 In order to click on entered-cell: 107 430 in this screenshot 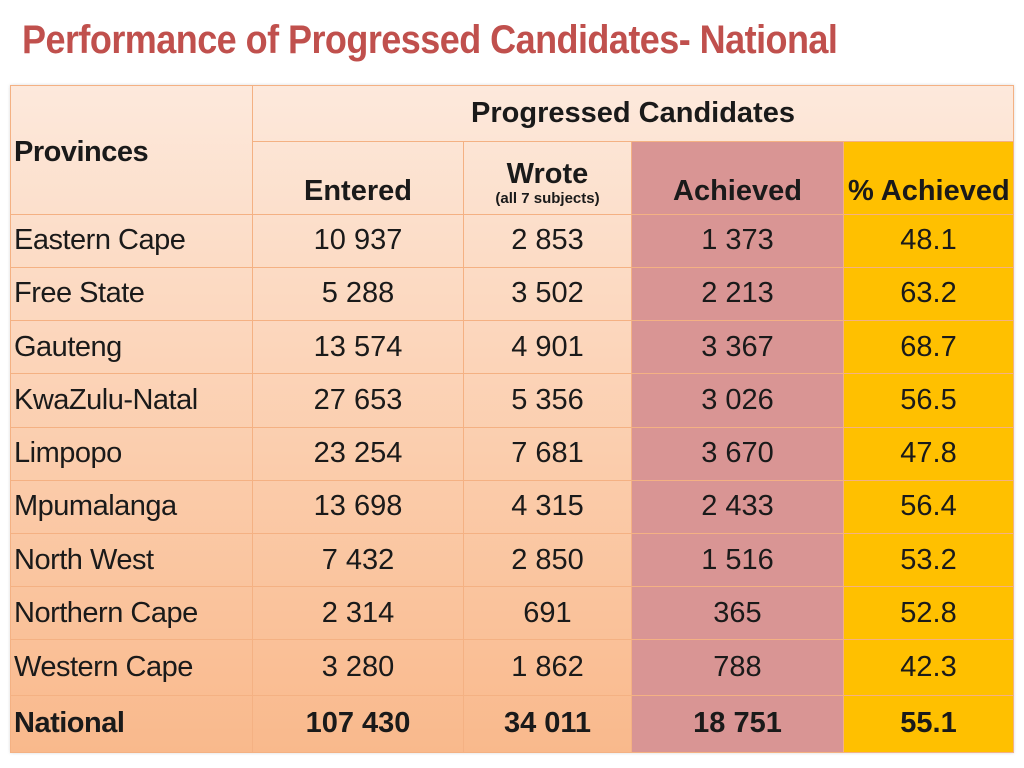, I will do `click(358, 724)`.